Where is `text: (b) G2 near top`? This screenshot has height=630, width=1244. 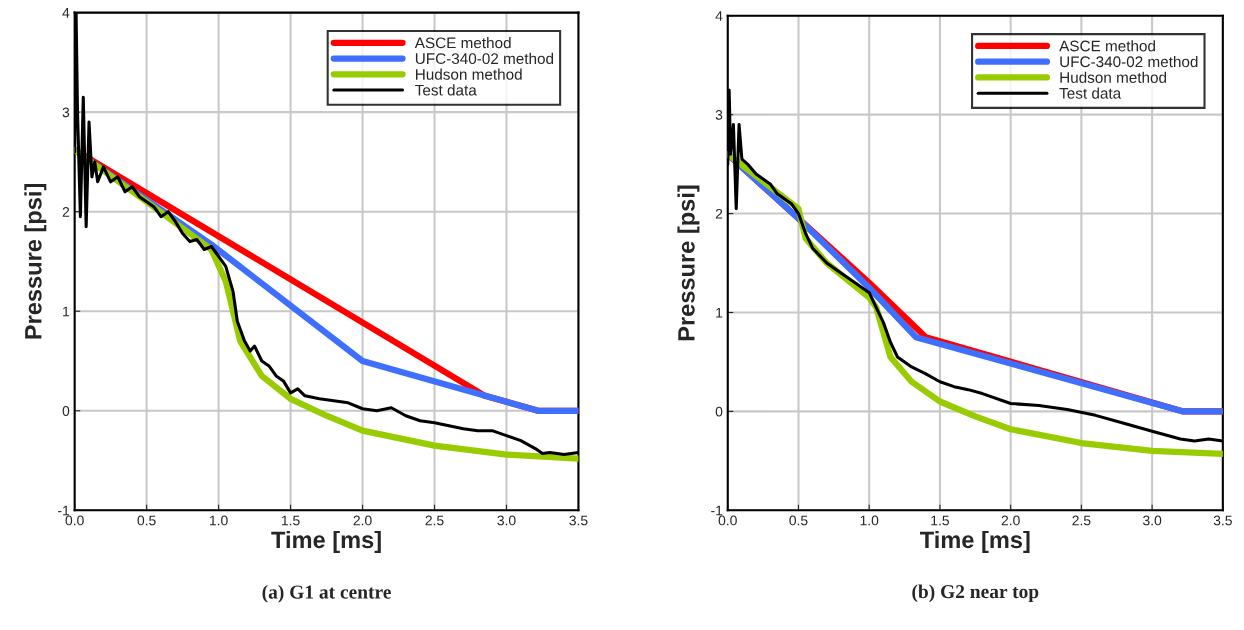
text: (b) G2 near top is located at coordinates (975, 593).